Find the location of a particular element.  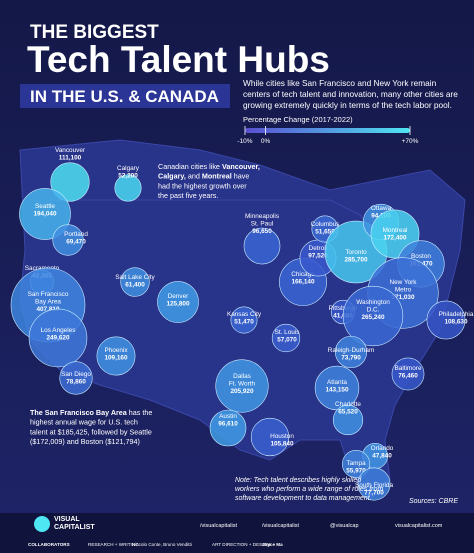

note-line: had the highest growth over is located at coordinates (202, 185).